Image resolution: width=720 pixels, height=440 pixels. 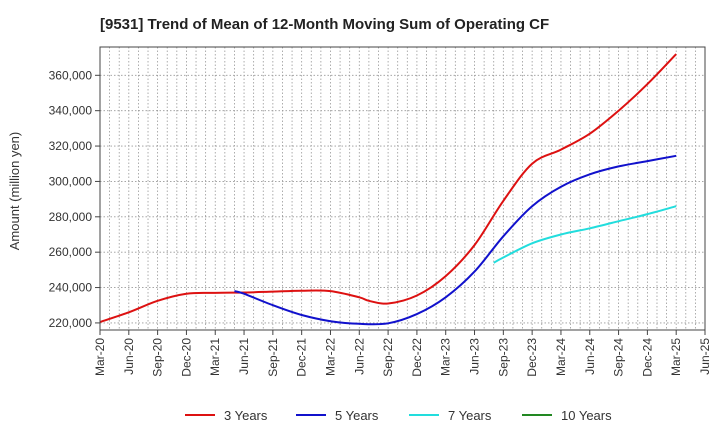 I want to click on series-line-7-years, so click(x=585, y=234).